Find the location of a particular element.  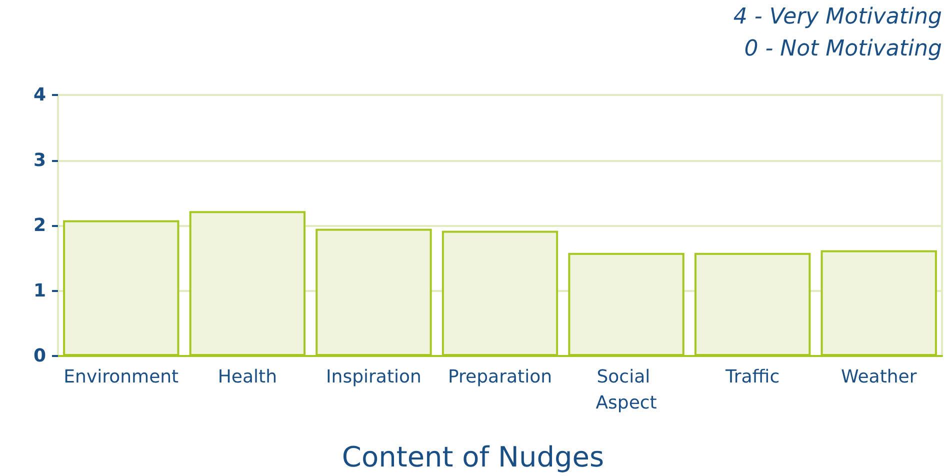

x-tick-label: Social Aspect is located at coordinates (626, 390).